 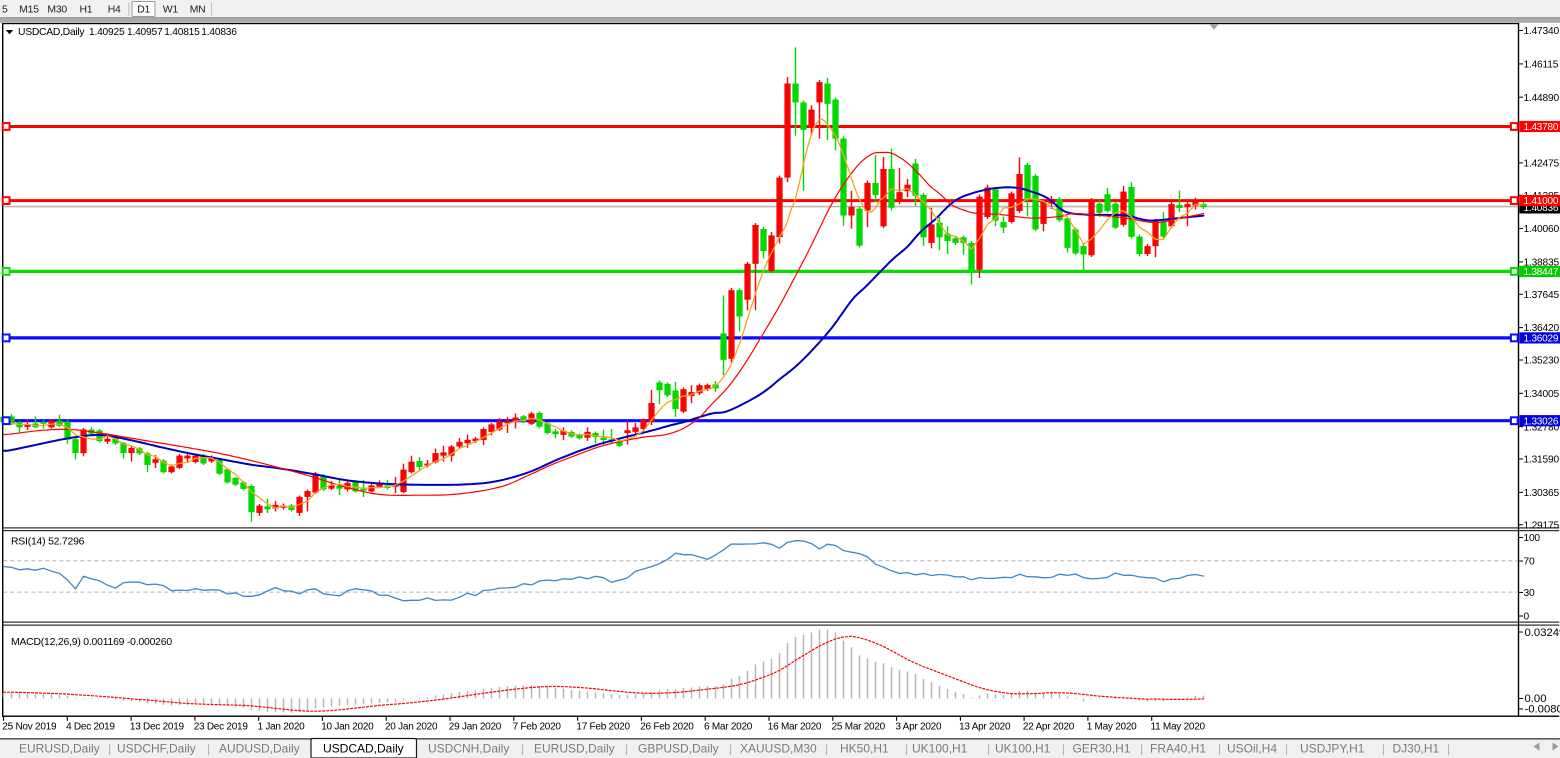 What do you see at coordinates (1527, 617) in the screenshot?
I see `svg-text: 0` at bounding box center [1527, 617].